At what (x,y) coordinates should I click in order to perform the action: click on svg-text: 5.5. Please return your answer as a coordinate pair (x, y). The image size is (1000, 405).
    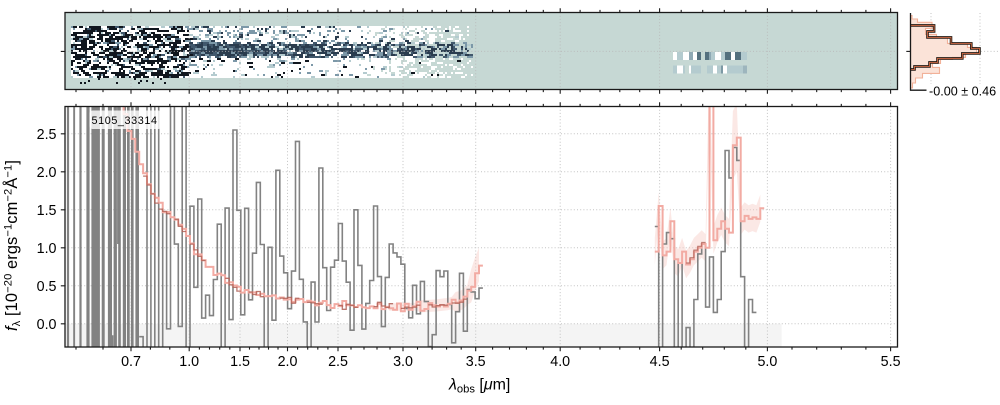
    Looking at the image, I should click on (891, 362).